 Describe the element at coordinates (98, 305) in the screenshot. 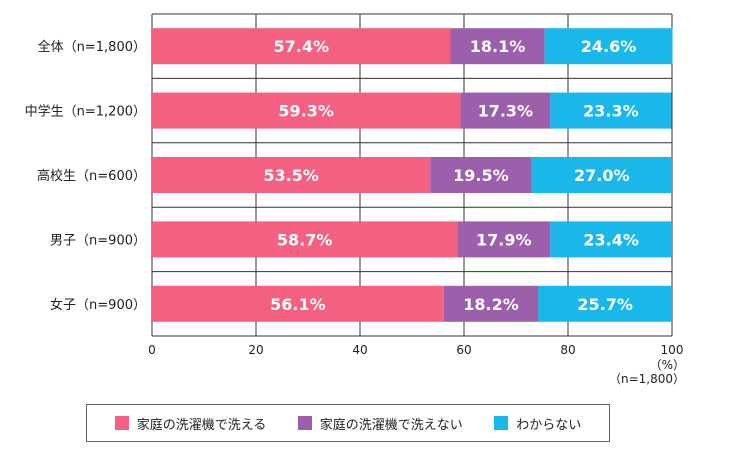

I see `category-label-4: 女子（n=900）` at that location.